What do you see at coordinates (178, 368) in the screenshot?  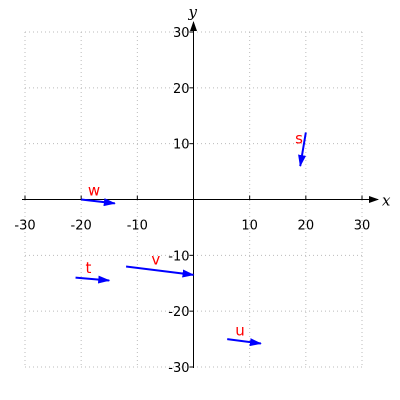 I see `y-tick-label: -30` at bounding box center [178, 368].